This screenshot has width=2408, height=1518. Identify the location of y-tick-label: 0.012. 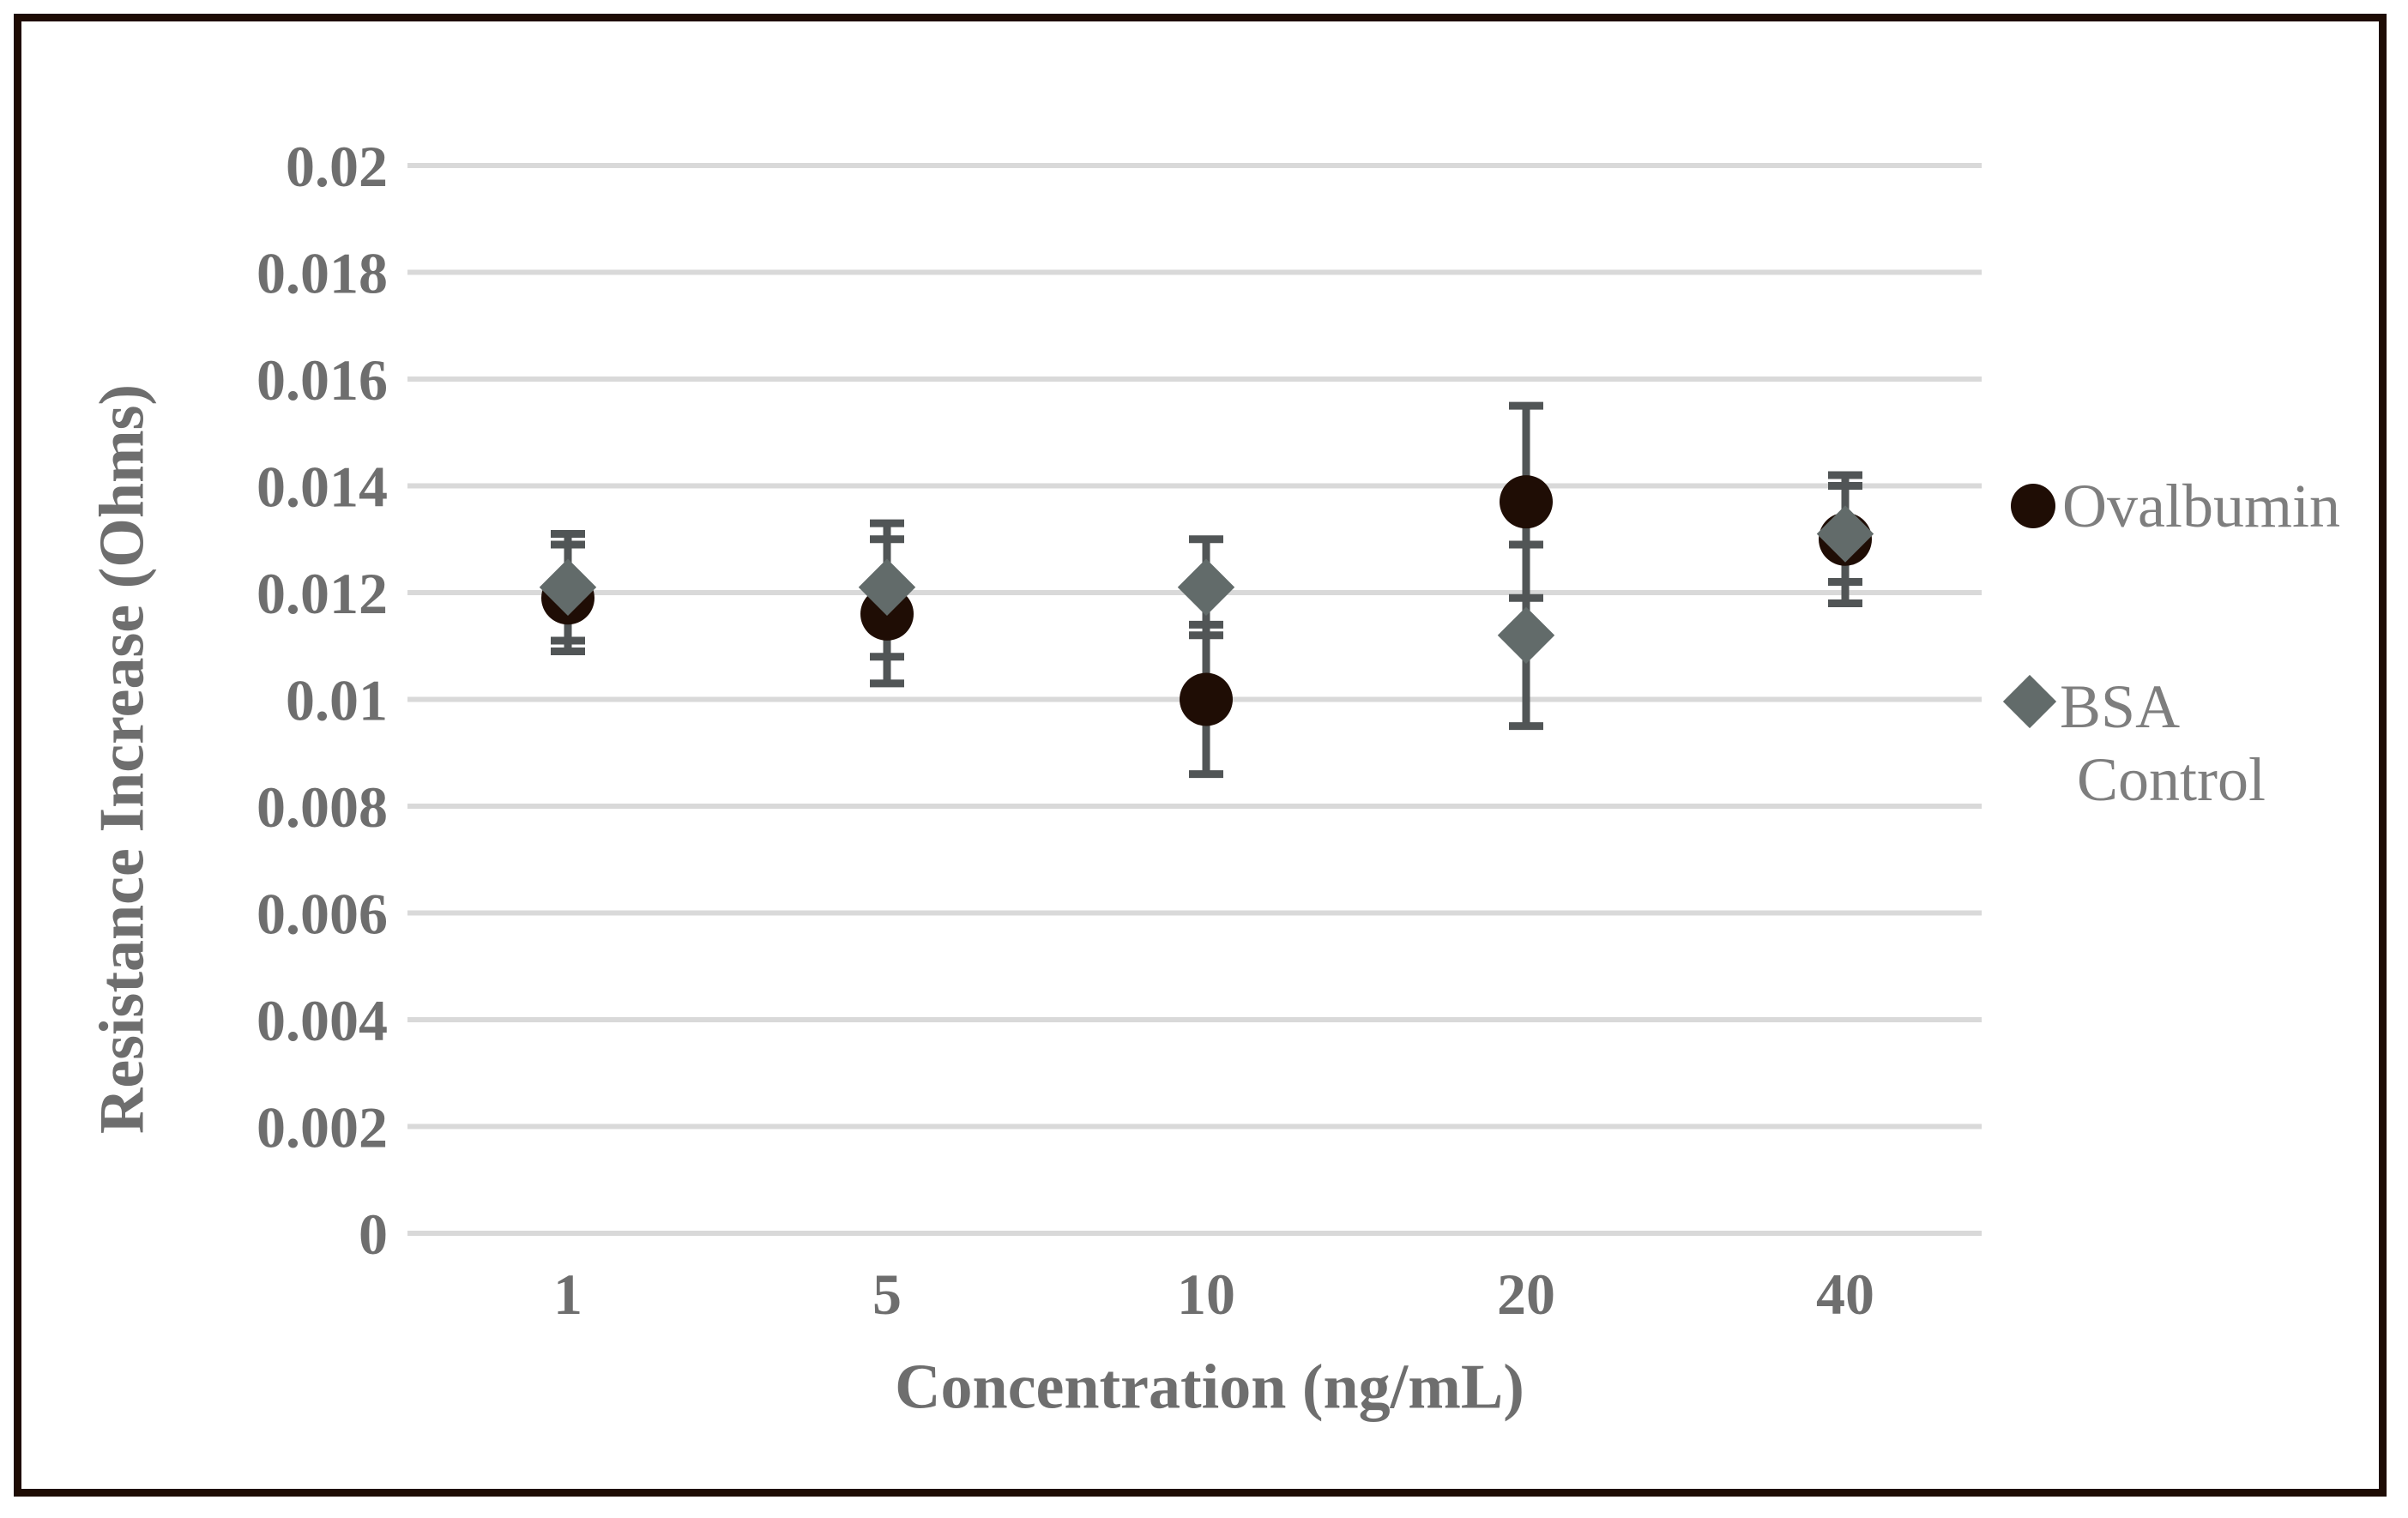
(322, 593).